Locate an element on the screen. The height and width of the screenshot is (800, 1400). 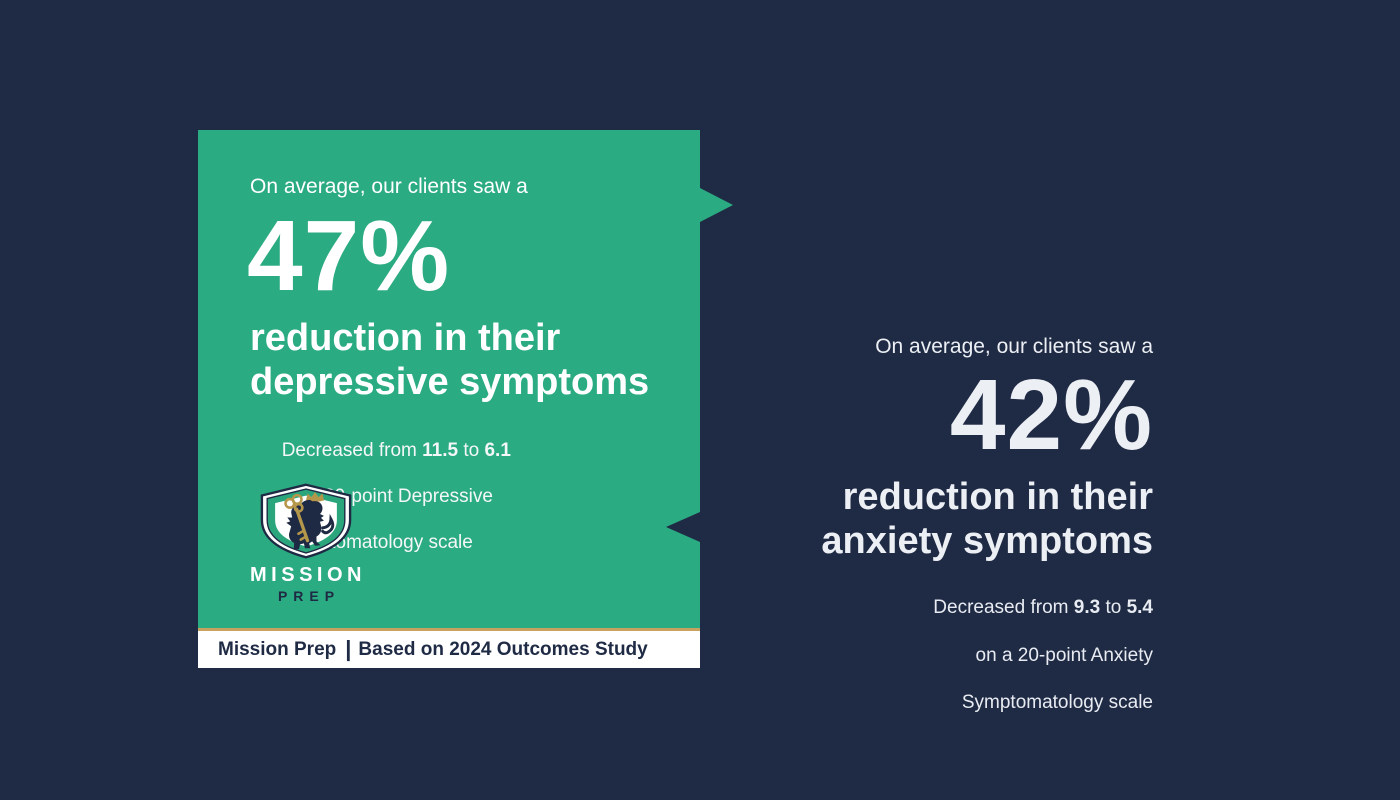
mission-prep-logo: MISSION PREP is located at coordinates (306, 543).